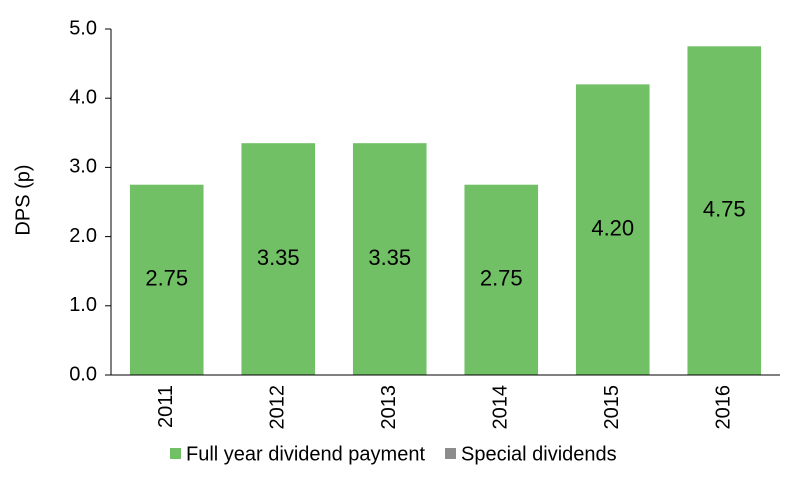 This screenshot has width=800, height=482. I want to click on y-tick-label: 3.0, so click(83, 167).